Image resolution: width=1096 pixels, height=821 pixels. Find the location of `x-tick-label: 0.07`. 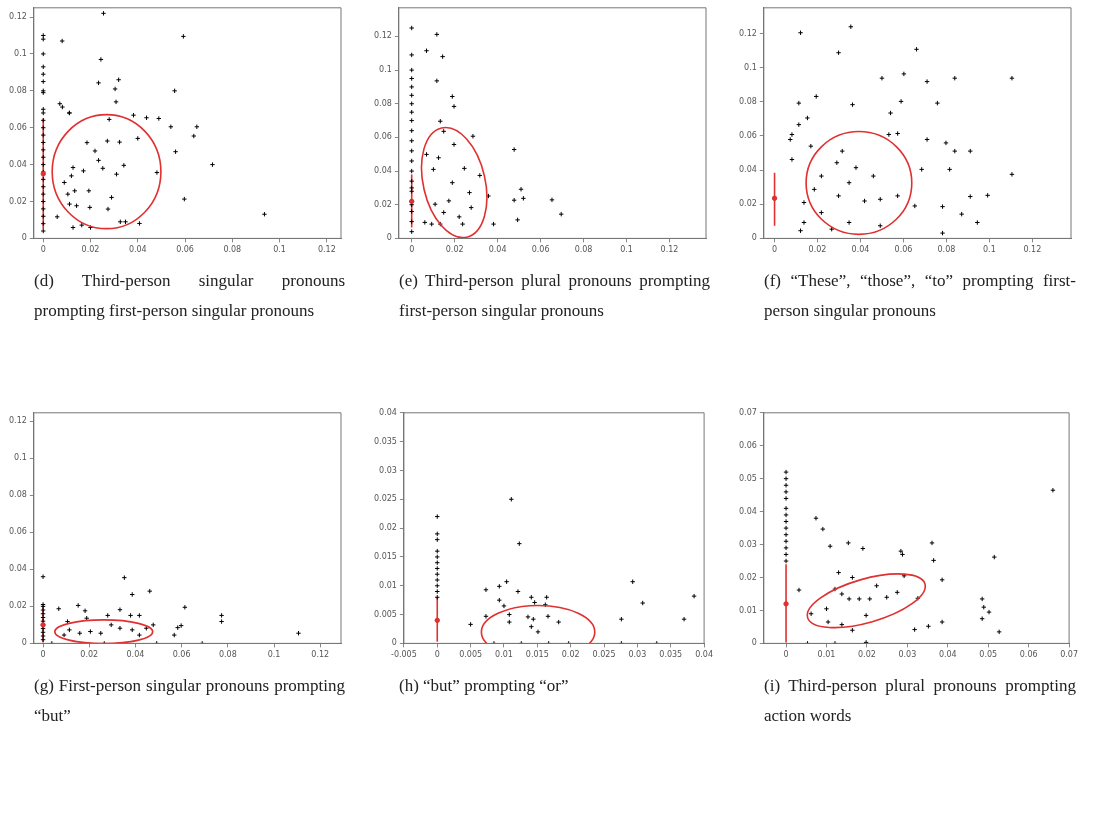

x-tick-label: 0.07 is located at coordinates (1069, 655).